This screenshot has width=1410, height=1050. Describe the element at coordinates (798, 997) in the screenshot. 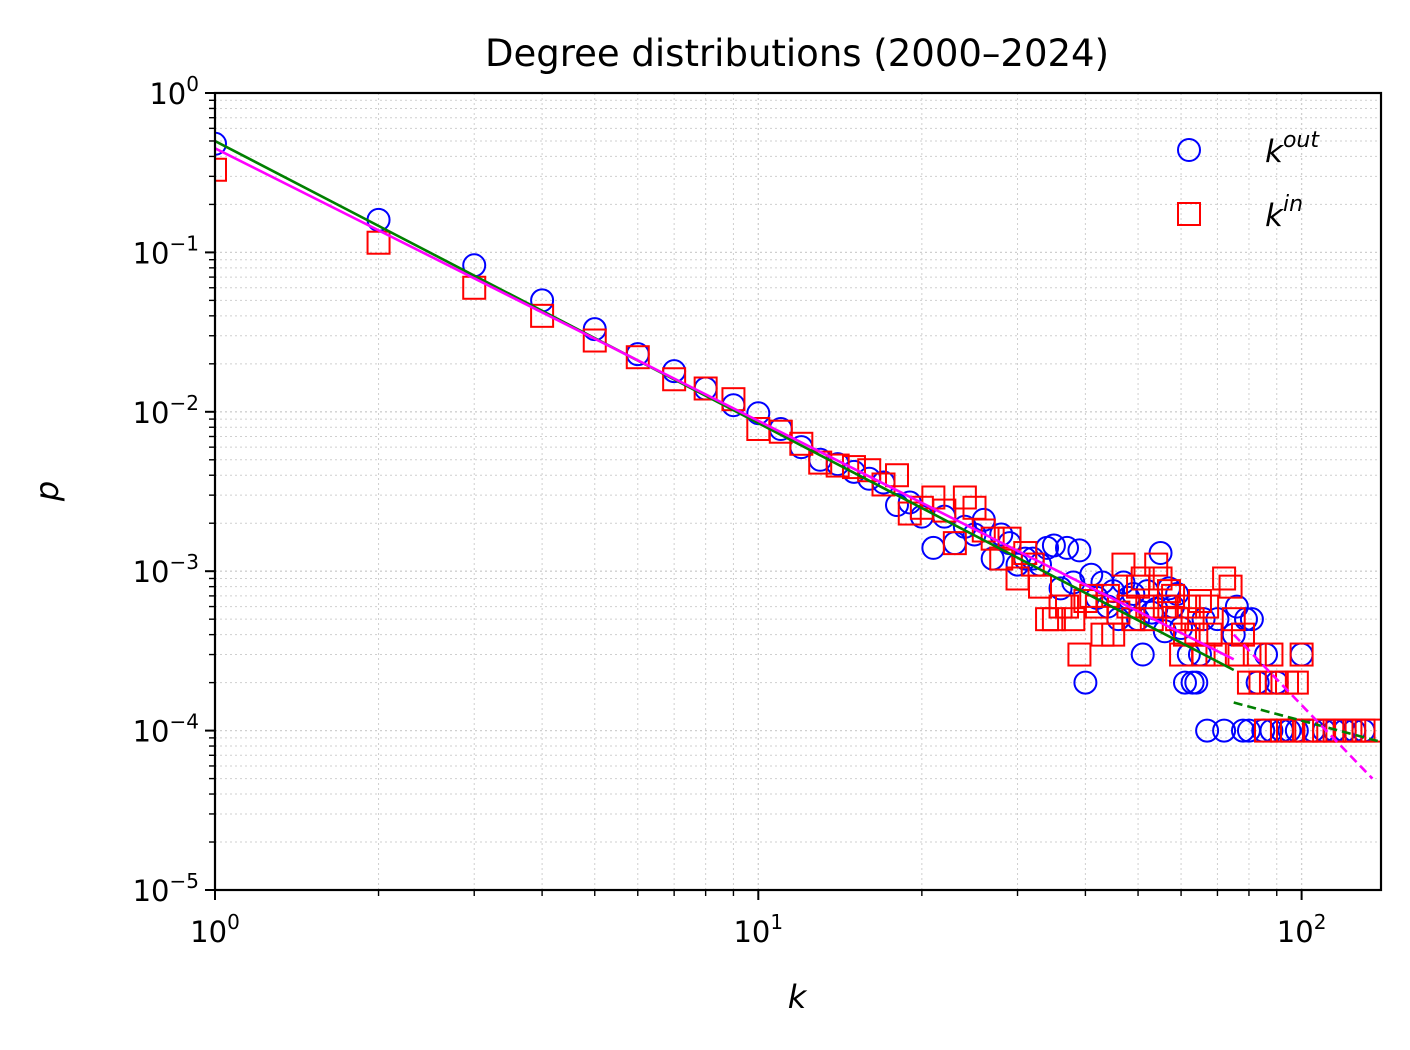

I see `x-axis-label: k` at that location.